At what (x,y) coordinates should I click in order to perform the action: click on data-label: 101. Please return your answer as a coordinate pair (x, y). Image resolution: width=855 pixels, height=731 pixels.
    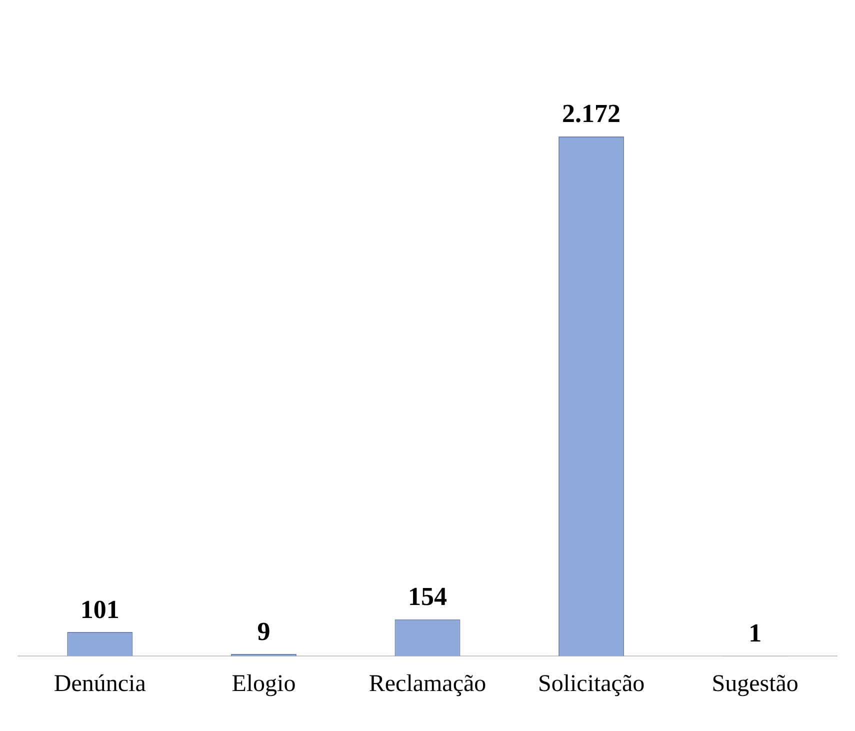
    Looking at the image, I should click on (100, 609).